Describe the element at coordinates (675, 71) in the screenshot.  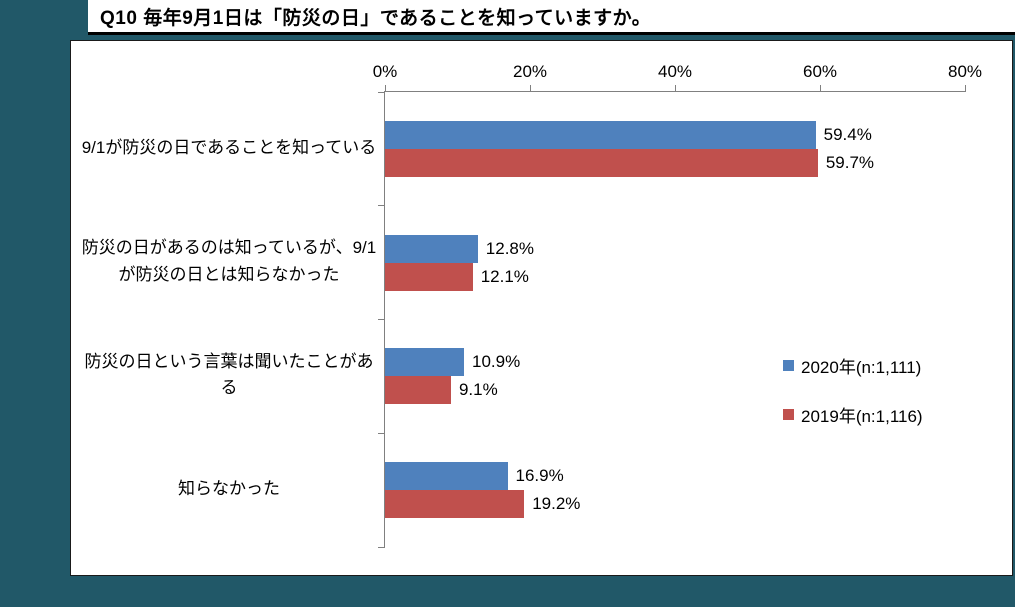
I see `x-axis-tick-label: 40%` at that location.